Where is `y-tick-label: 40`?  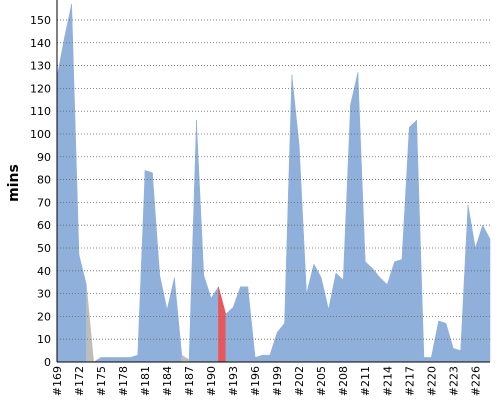
y-tick-label: 40 is located at coordinates (44, 271).